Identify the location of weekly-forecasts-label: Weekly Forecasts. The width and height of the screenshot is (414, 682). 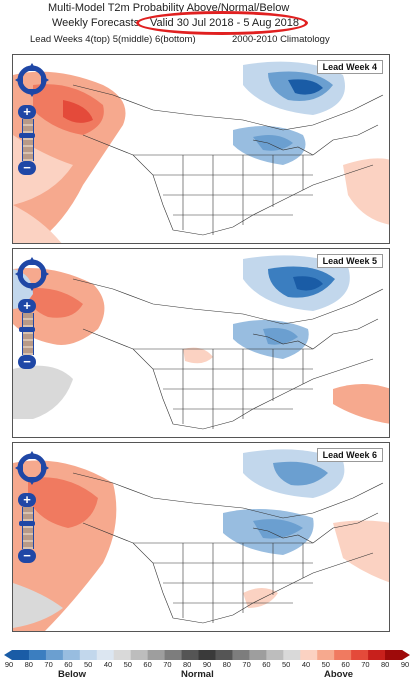
(96, 23).